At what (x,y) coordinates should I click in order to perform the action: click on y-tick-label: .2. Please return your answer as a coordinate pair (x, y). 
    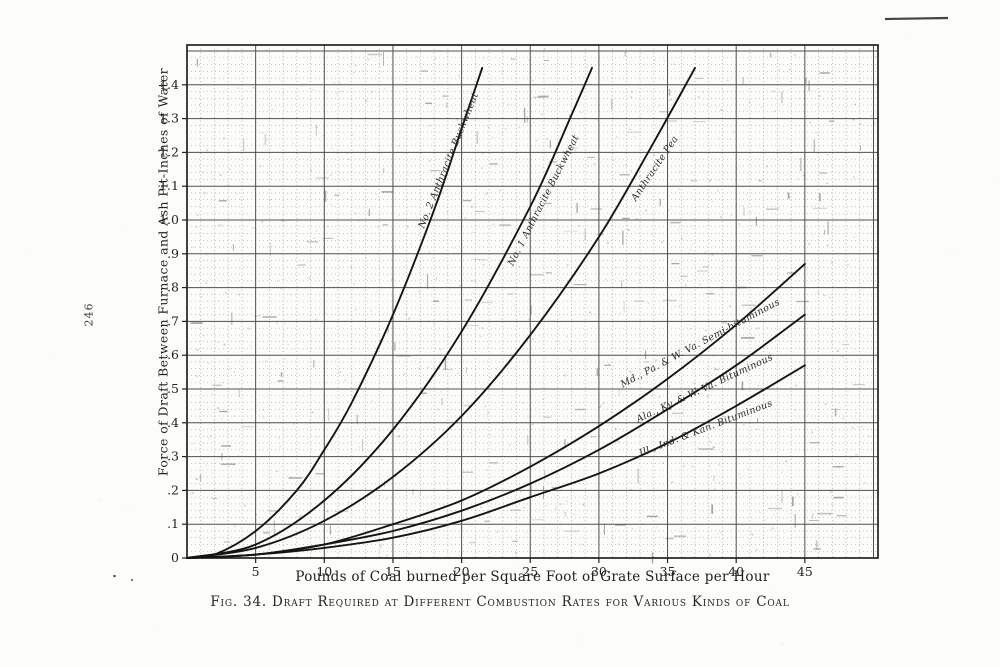
    Looking at the image, I should click on (173, 489).